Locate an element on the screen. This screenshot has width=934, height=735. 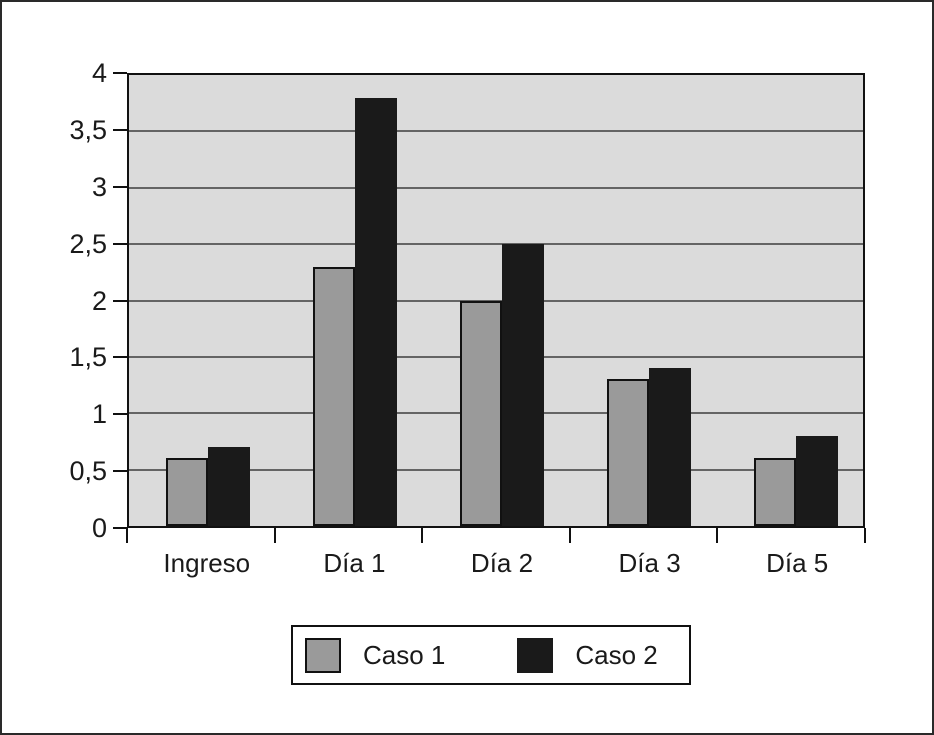
y-tick-label-3: 3 is located at coordinates (99, 186).